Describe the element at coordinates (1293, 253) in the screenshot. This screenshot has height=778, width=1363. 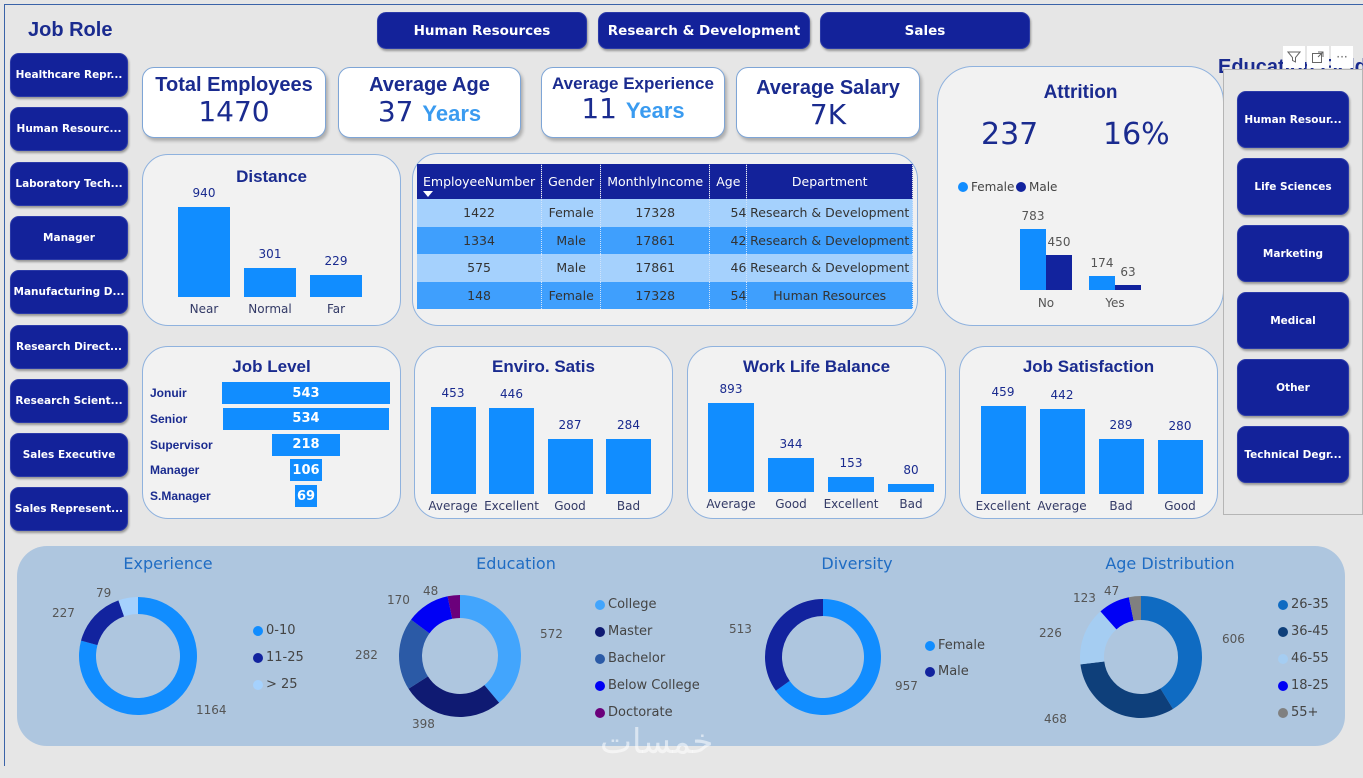
I see `education-field-button: Marketing` at that location.